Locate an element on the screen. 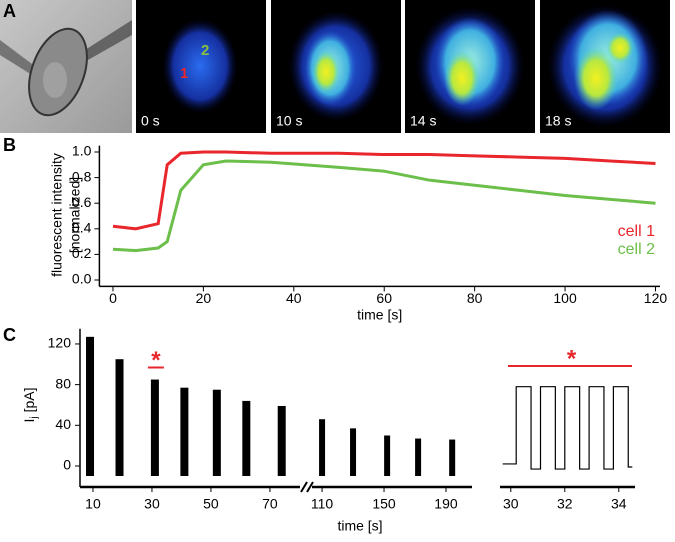 The height and width of the screenshot is (542, 675). x-tick-label: 80 is located at coordinates (475, 298).